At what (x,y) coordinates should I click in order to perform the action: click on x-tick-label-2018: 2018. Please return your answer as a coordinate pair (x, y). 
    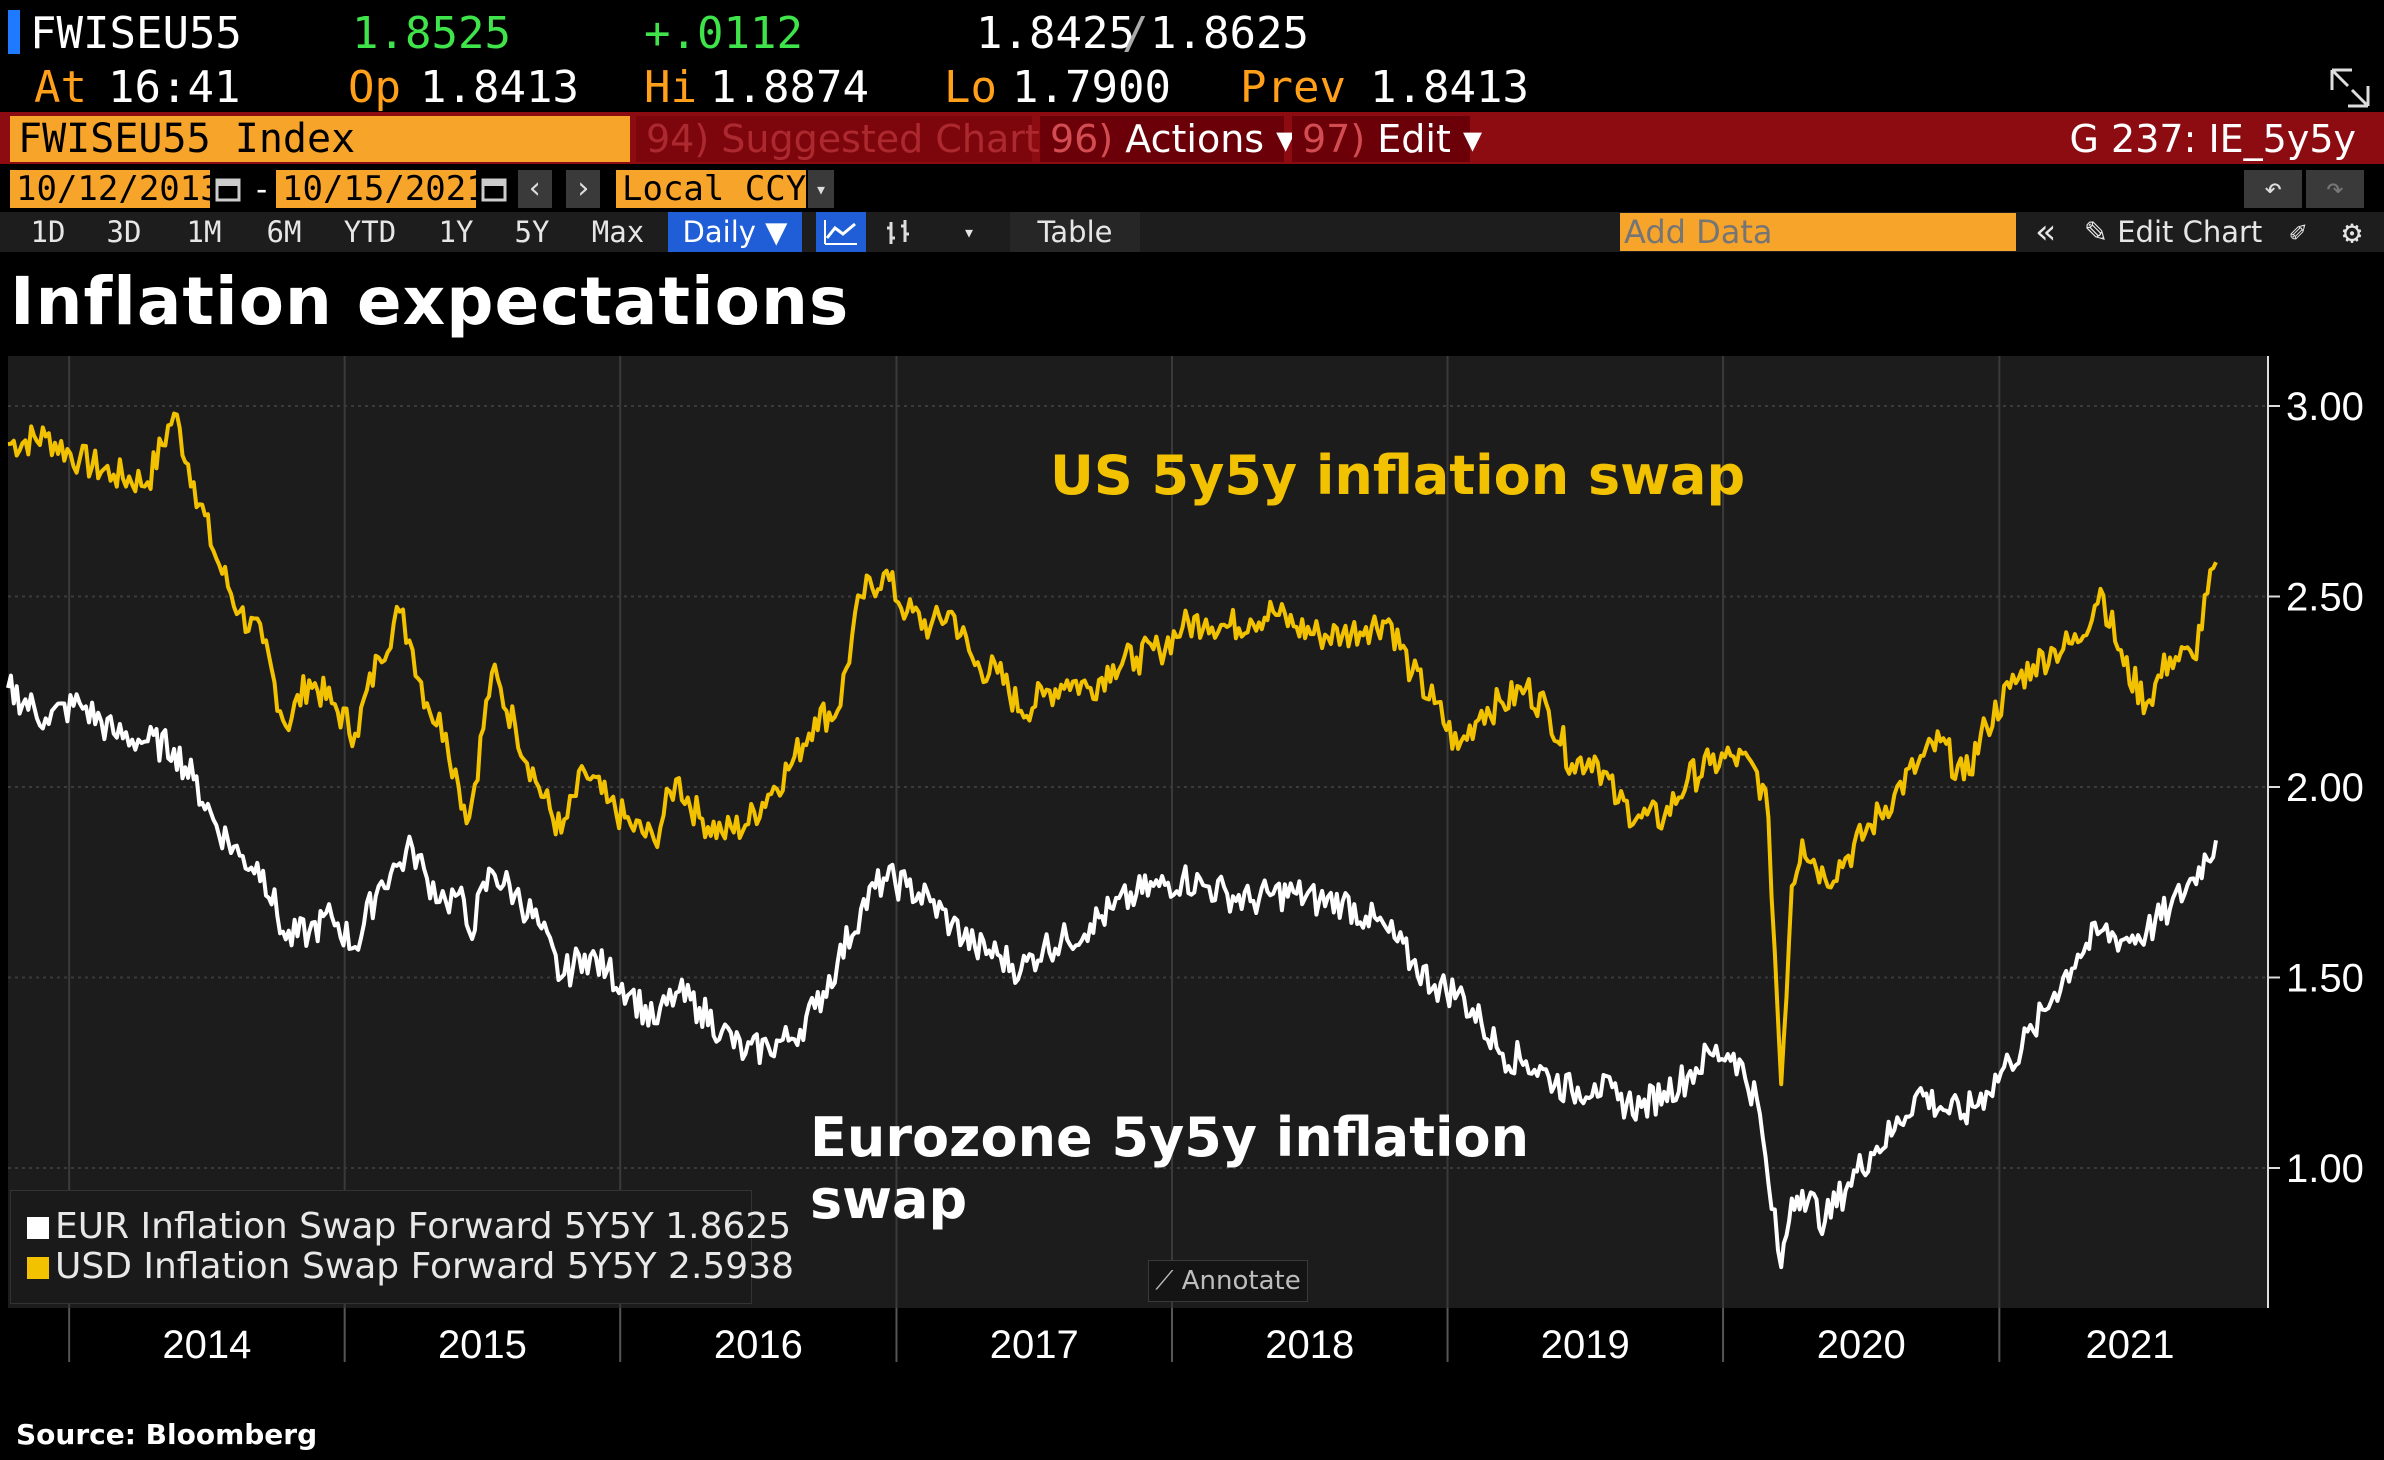
    Looking at the image, I should click on (1309, 1345).